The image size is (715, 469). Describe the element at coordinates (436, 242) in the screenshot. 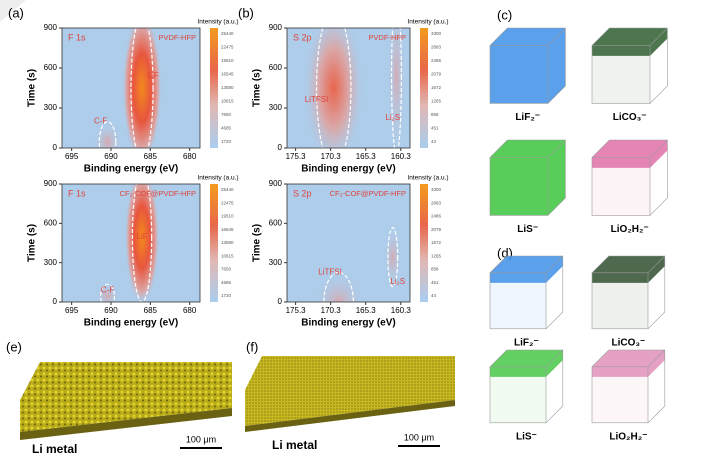

I see `colorbar-tick-label: 1672` at that location.